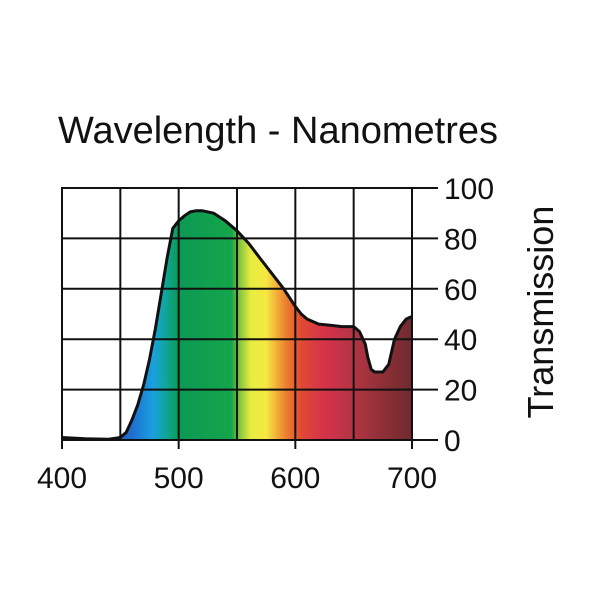  Describe the element at coordinates (179, 478) in the screenshot. I see `x-tick-label: 500` at that location.